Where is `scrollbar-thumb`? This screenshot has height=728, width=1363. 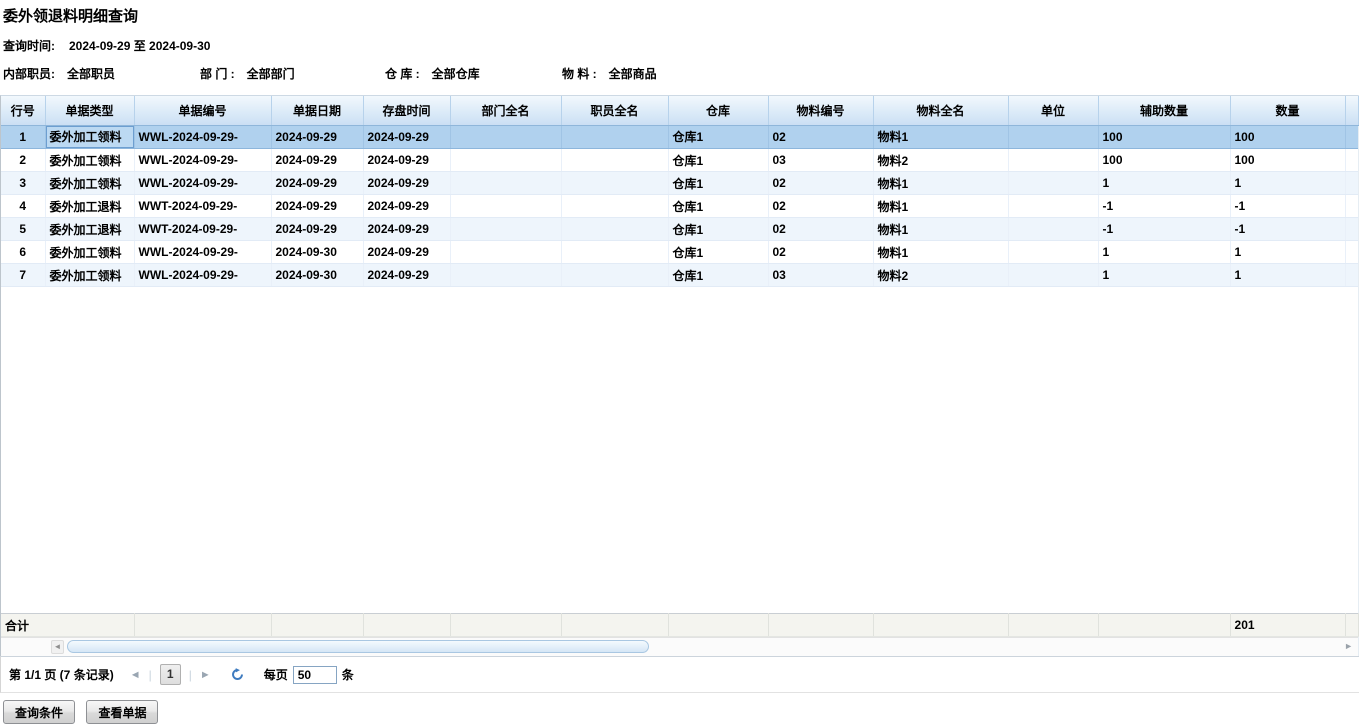 scrollbar-thumb is located at coordinates (358, 646).